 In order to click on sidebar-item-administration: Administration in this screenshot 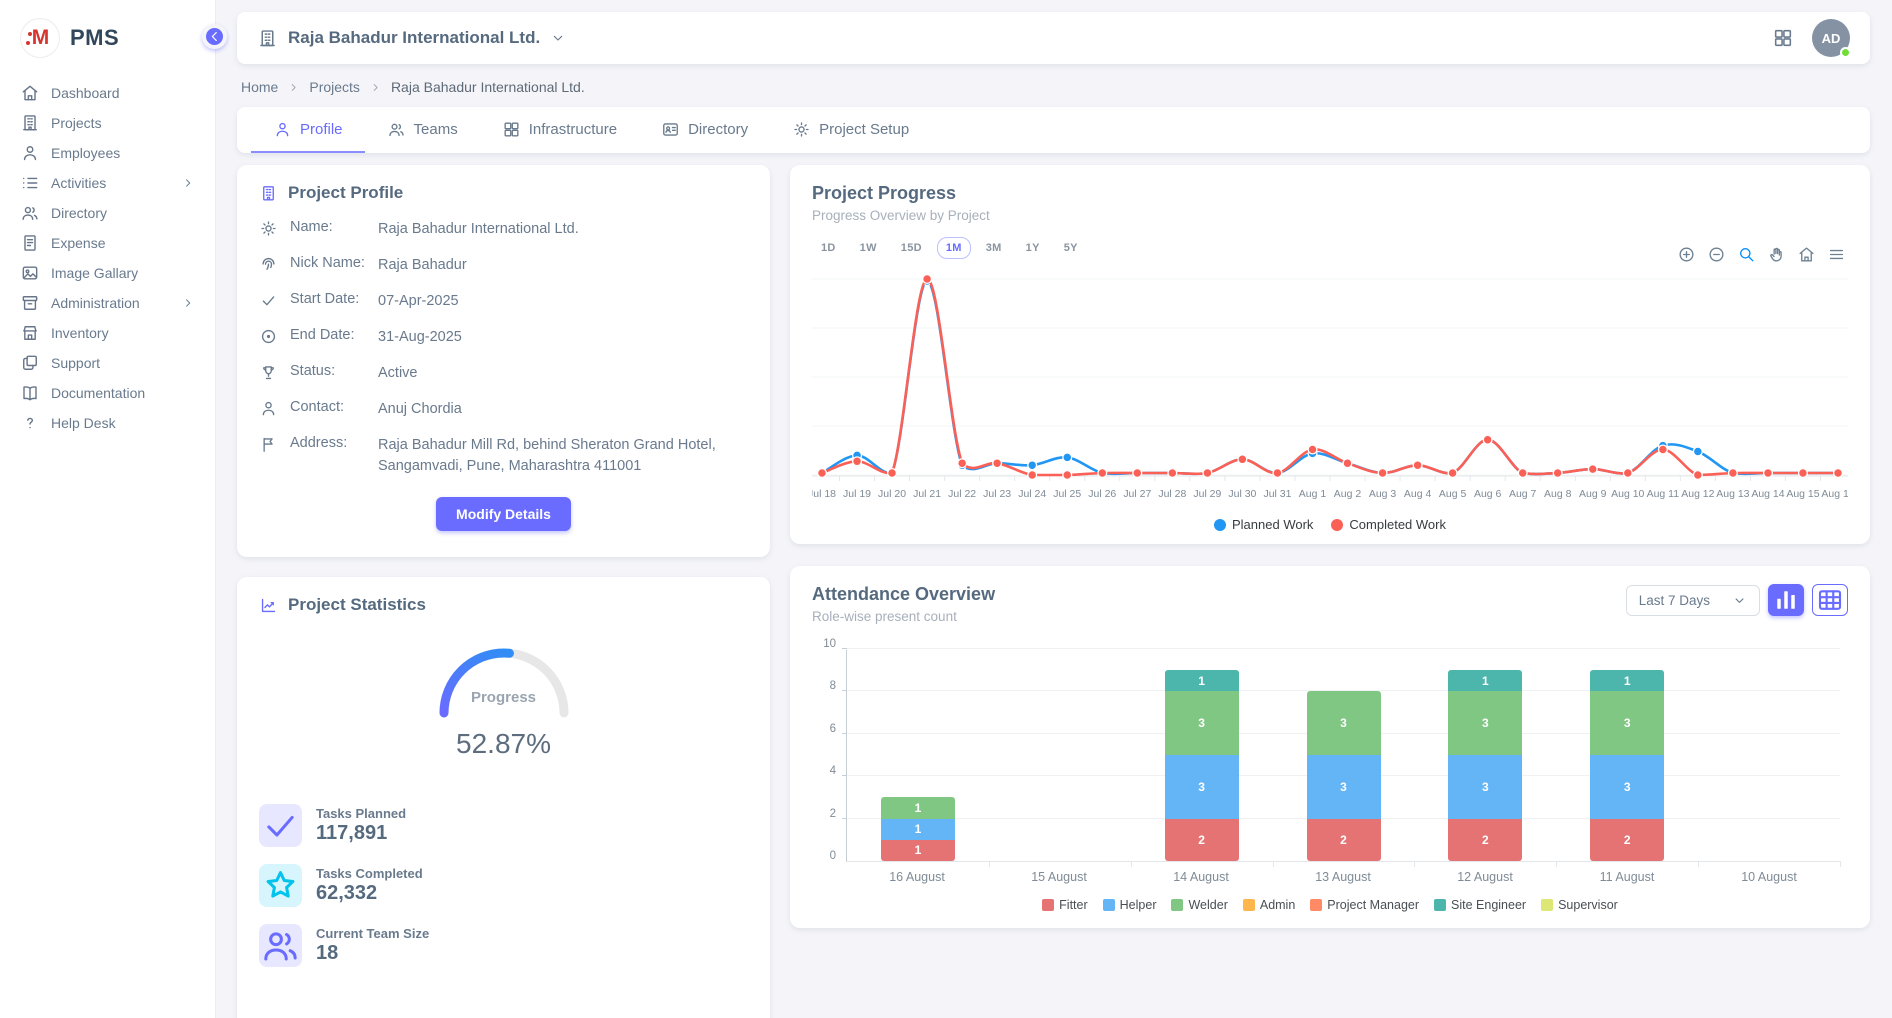, I will do `click(107, 303)`.